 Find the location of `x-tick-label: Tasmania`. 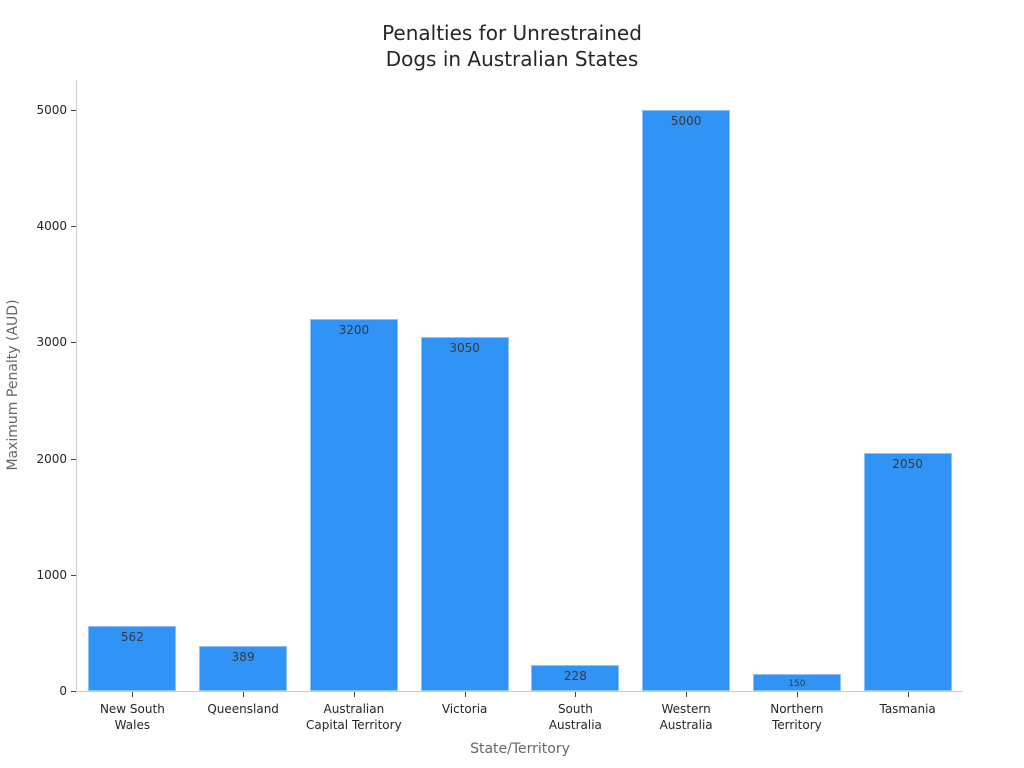

x-tick-label: Tasmania is located at coordinates (907, 709).